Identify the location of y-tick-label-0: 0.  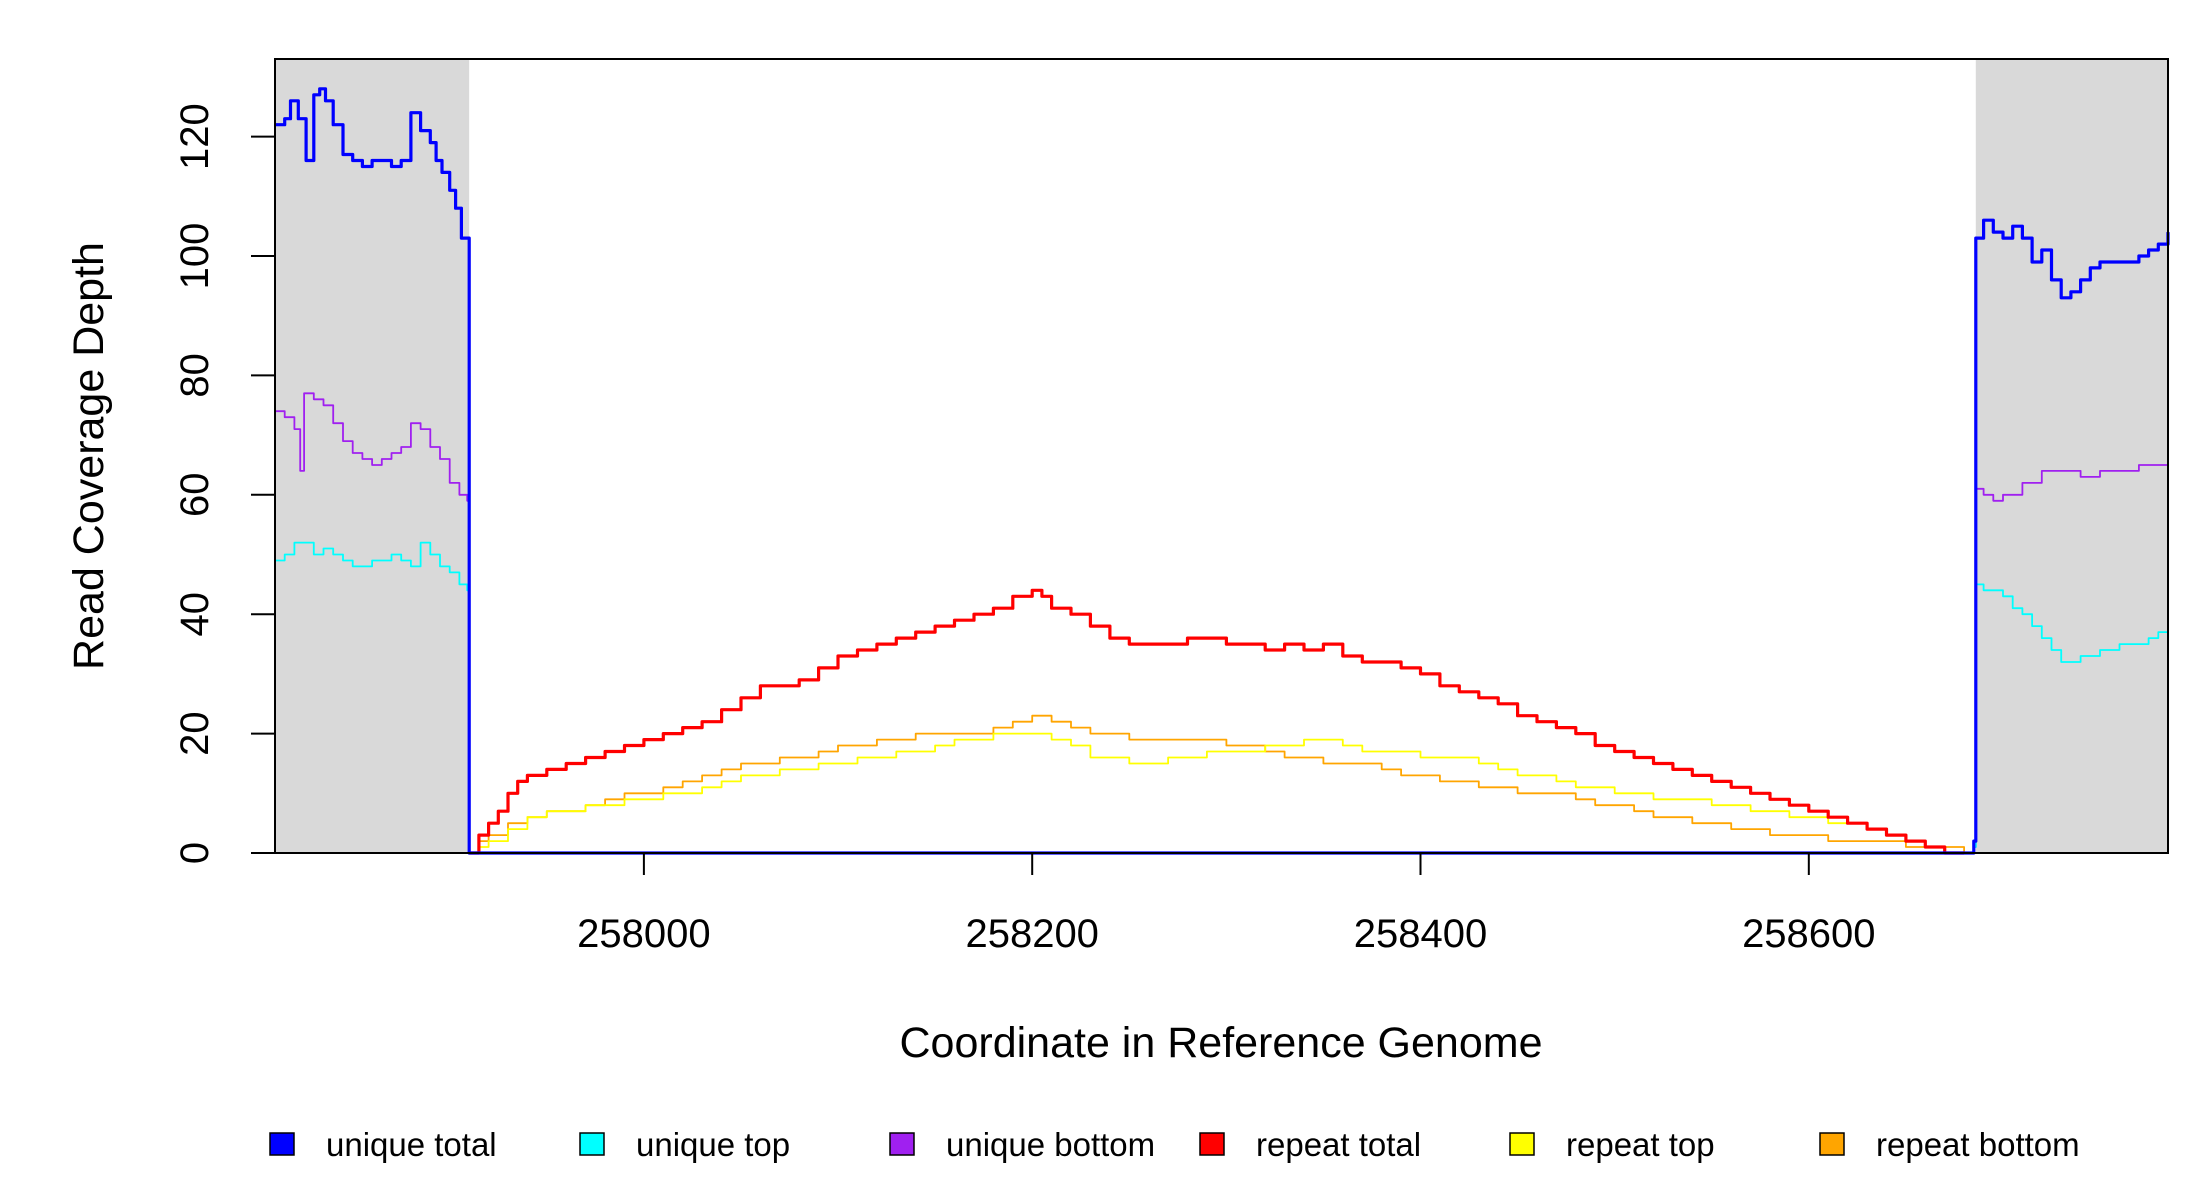
(195, 853).